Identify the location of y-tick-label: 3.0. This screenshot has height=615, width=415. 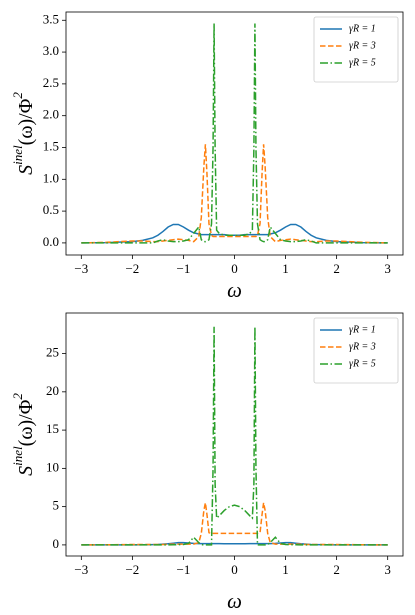
(51, 50).